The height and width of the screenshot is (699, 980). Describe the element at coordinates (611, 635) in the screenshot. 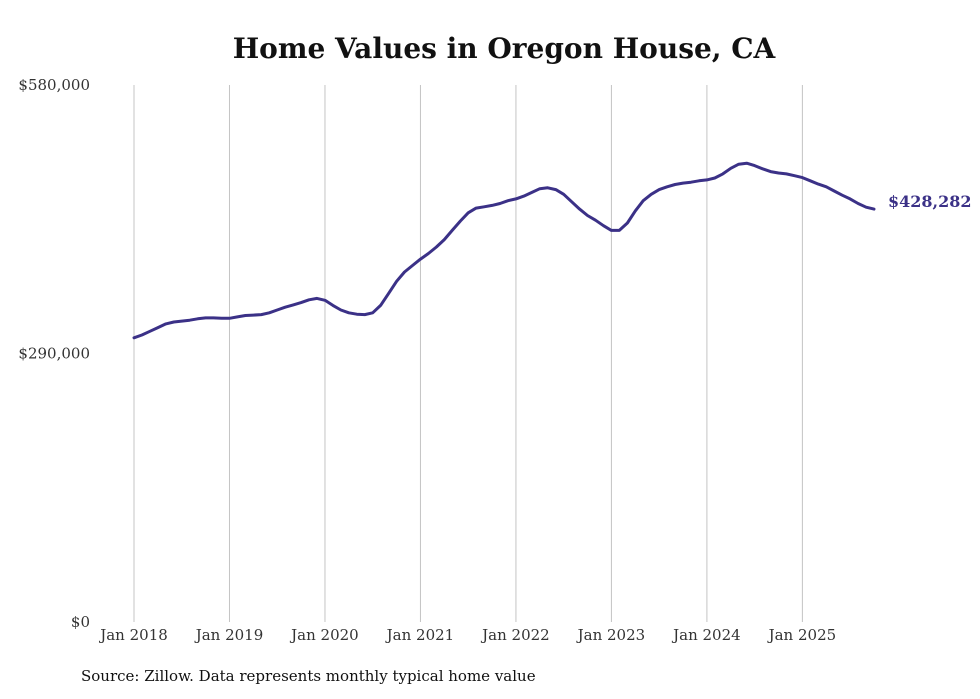

I see `x-tick-label: Jan 2023` at that location.